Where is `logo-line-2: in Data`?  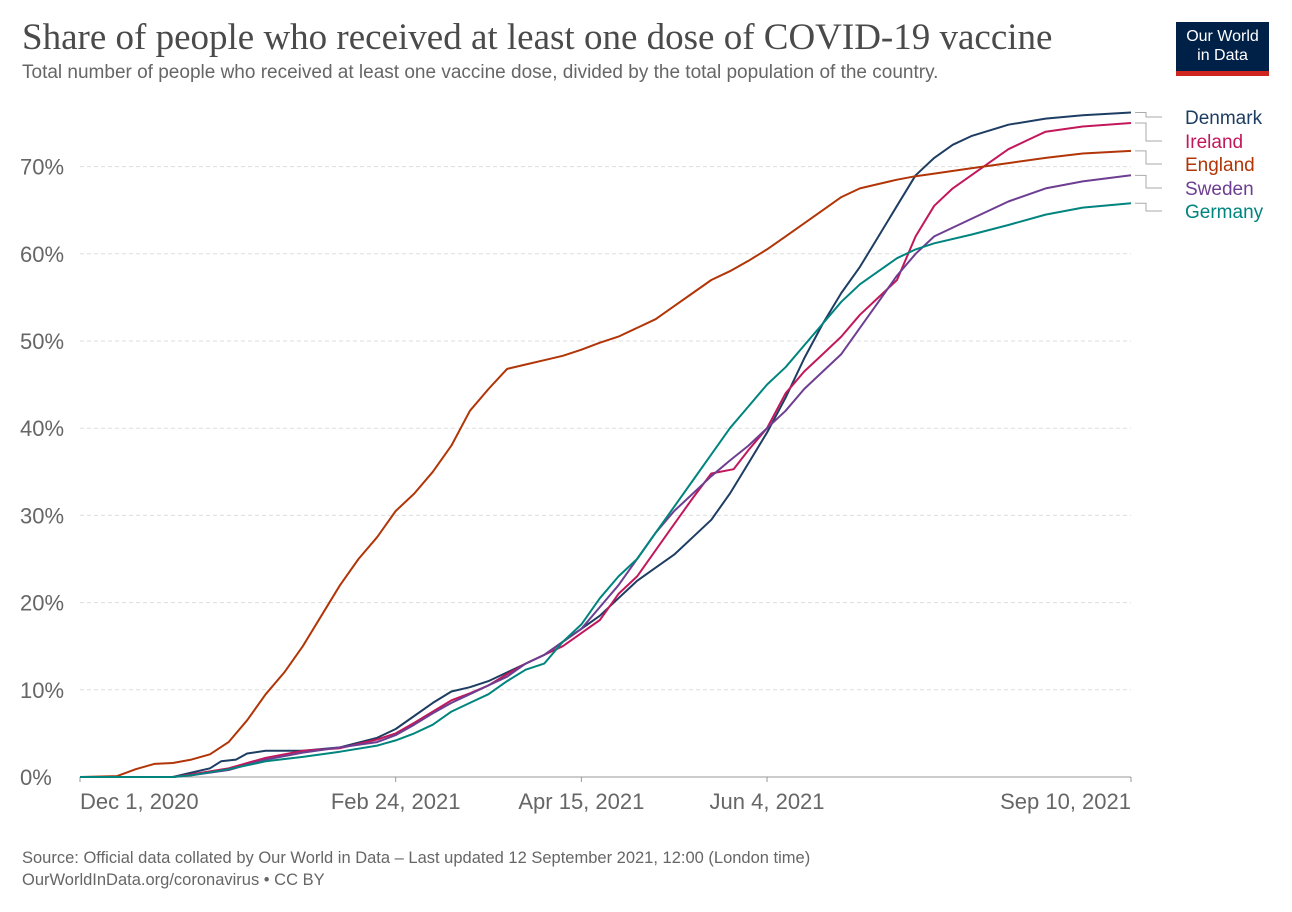
logo-line-2: in Data is located at coordinates (1222, 55).